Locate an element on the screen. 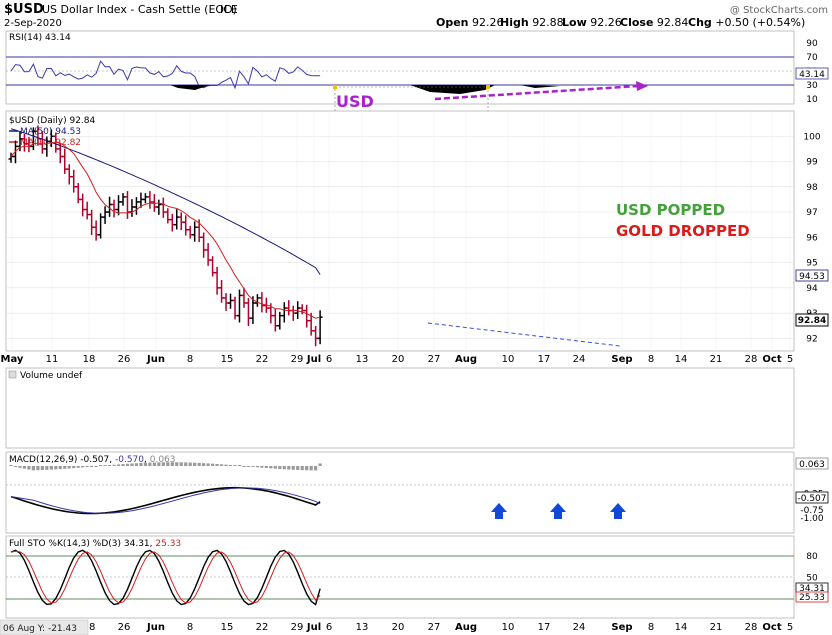  price-y-tick: 92 is located at coordinates (811, 339).